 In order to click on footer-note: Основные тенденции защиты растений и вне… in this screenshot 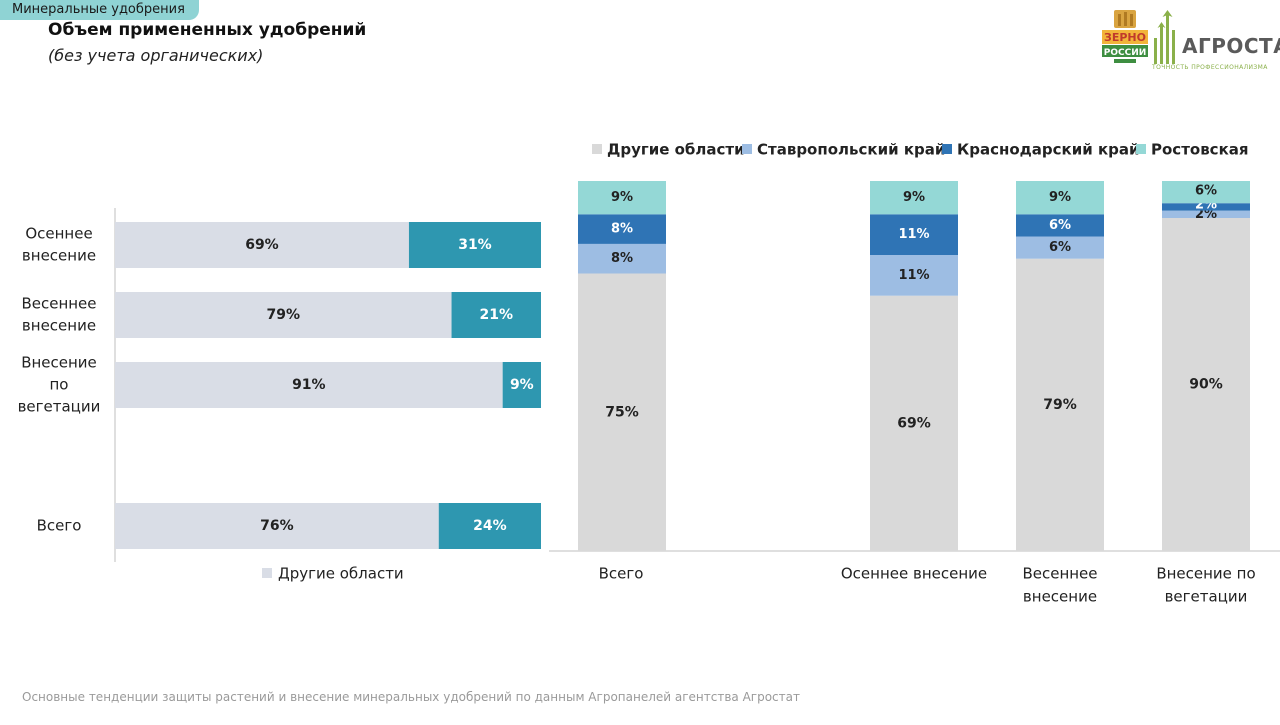, I will do `click(411, 697)`.